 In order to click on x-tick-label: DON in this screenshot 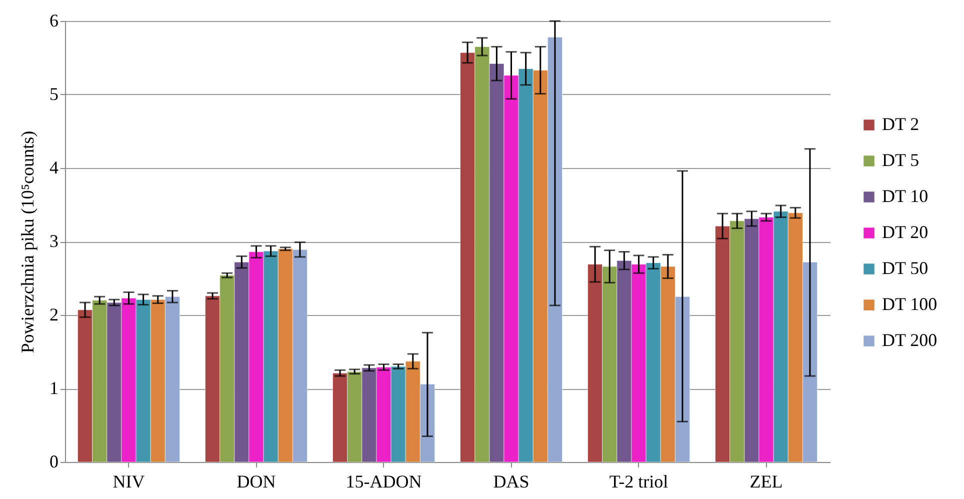, I will do `click(256, 482)`.